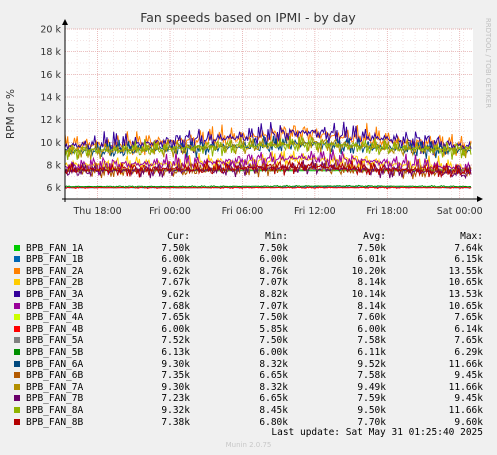  What do you see at coordinates (175, 376) in the screenshot?
I see `legend-cur-value: 7.35k` at bounding box center [175, 376].